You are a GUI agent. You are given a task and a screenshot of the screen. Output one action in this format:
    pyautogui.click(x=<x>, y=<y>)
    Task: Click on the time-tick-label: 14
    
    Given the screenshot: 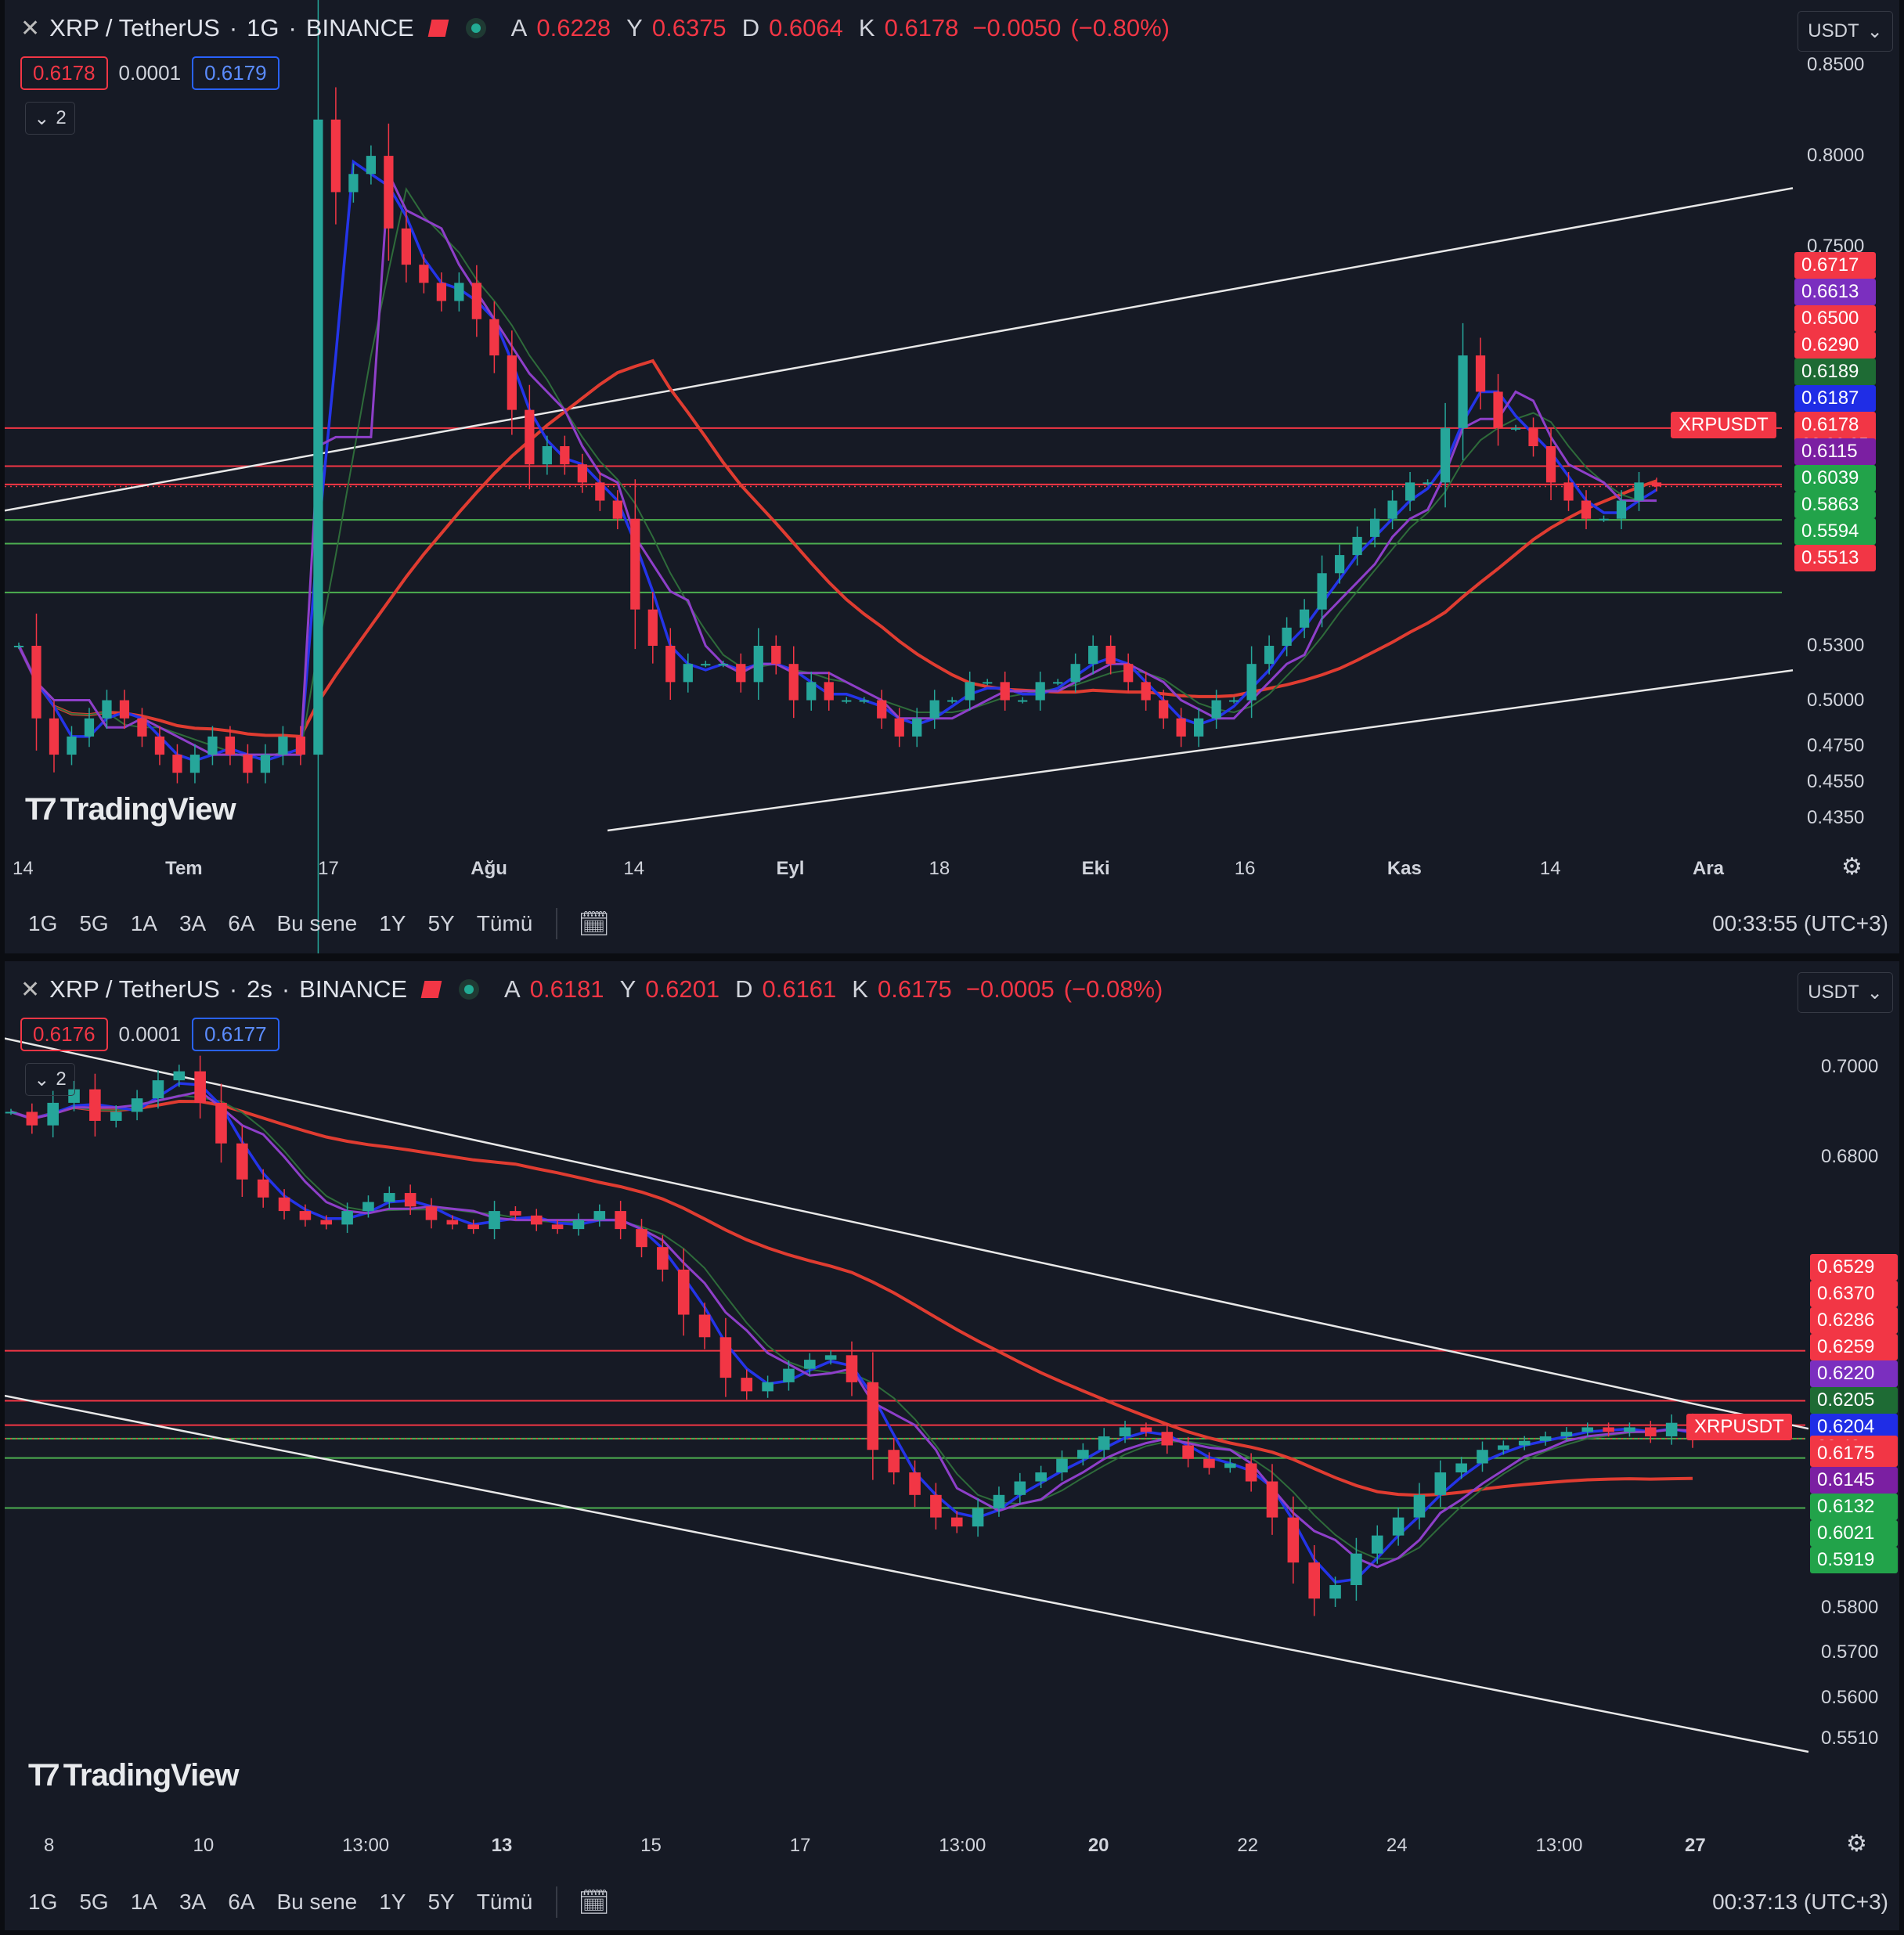 What is the action you would take?
    pyautogui.click(x=23, y=868)
    